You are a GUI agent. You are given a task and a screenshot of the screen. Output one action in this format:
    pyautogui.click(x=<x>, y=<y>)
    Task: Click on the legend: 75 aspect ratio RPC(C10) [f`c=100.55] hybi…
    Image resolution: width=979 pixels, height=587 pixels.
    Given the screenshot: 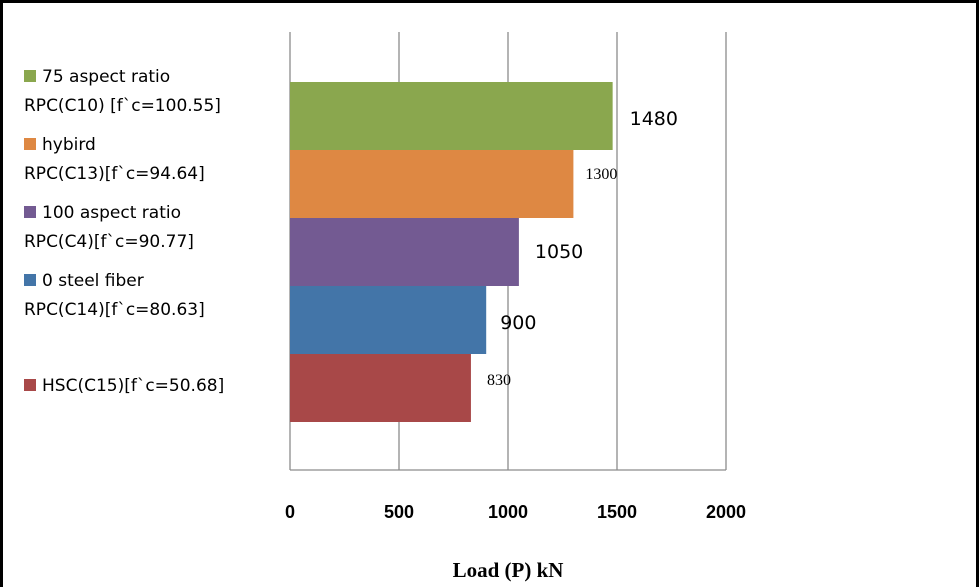 What is the action you would take?
    pyautogui.click(x=124, y=231)
    